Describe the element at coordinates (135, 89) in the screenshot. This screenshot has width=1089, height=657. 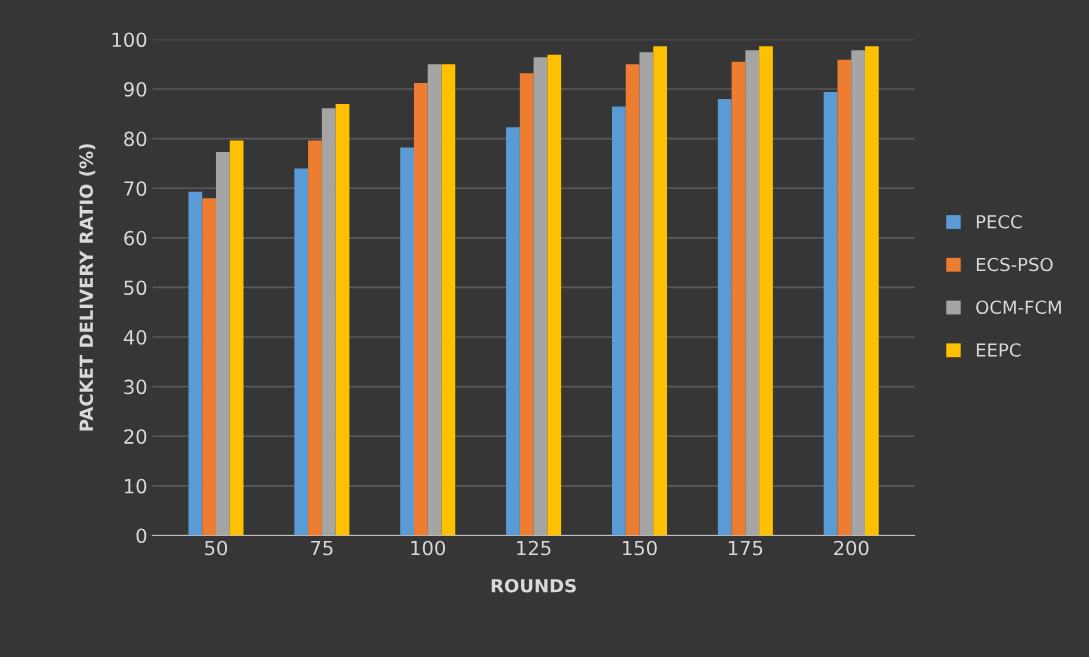
I see `y-tick-label: 90` at that location.